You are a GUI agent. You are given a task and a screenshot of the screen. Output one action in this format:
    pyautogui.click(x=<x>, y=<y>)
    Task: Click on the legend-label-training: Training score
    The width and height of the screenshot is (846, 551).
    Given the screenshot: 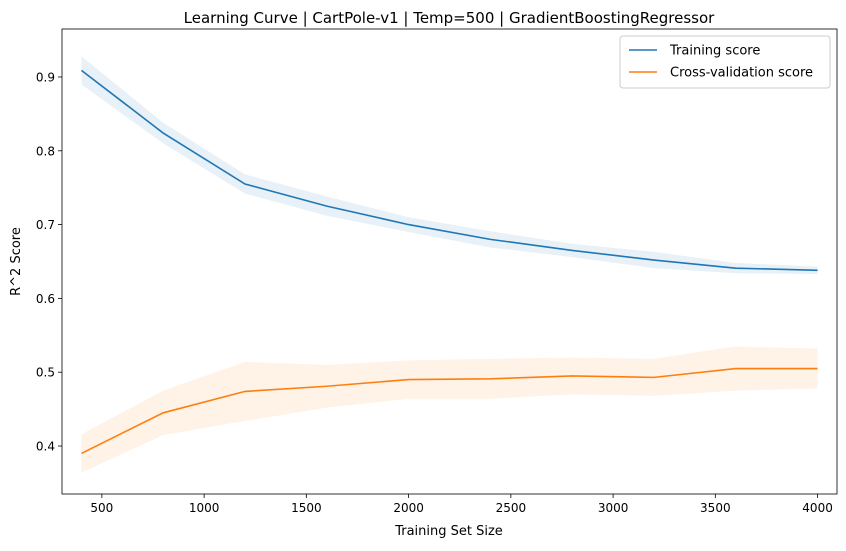 What is the action you would take?
    pyautogui.click(x=714, y=51)
    